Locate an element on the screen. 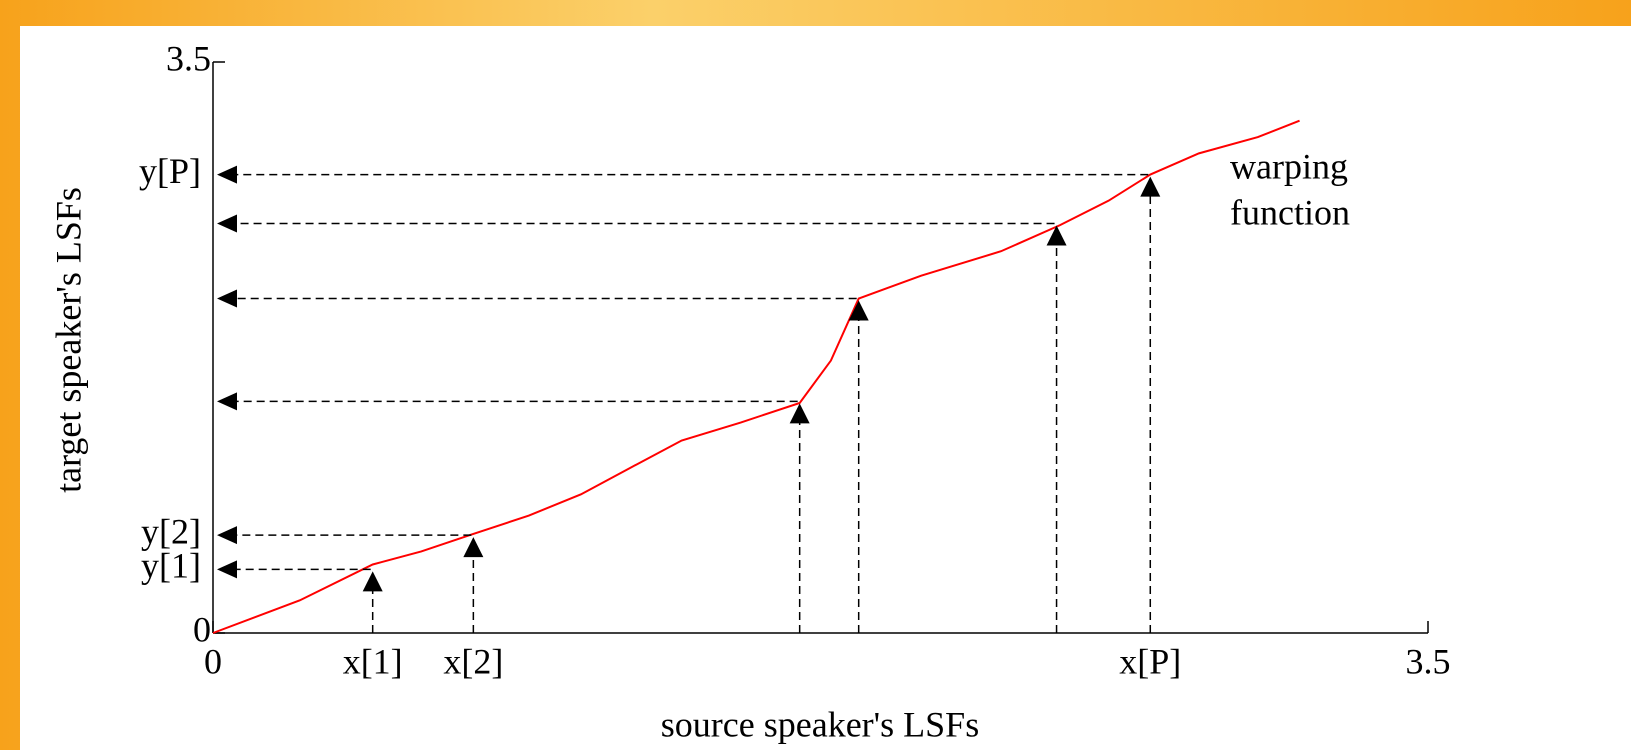 Image resolution: width=1631 pixels, height=750 pixels. x-marker-label: x[1] is located at coordinates (373, 661).